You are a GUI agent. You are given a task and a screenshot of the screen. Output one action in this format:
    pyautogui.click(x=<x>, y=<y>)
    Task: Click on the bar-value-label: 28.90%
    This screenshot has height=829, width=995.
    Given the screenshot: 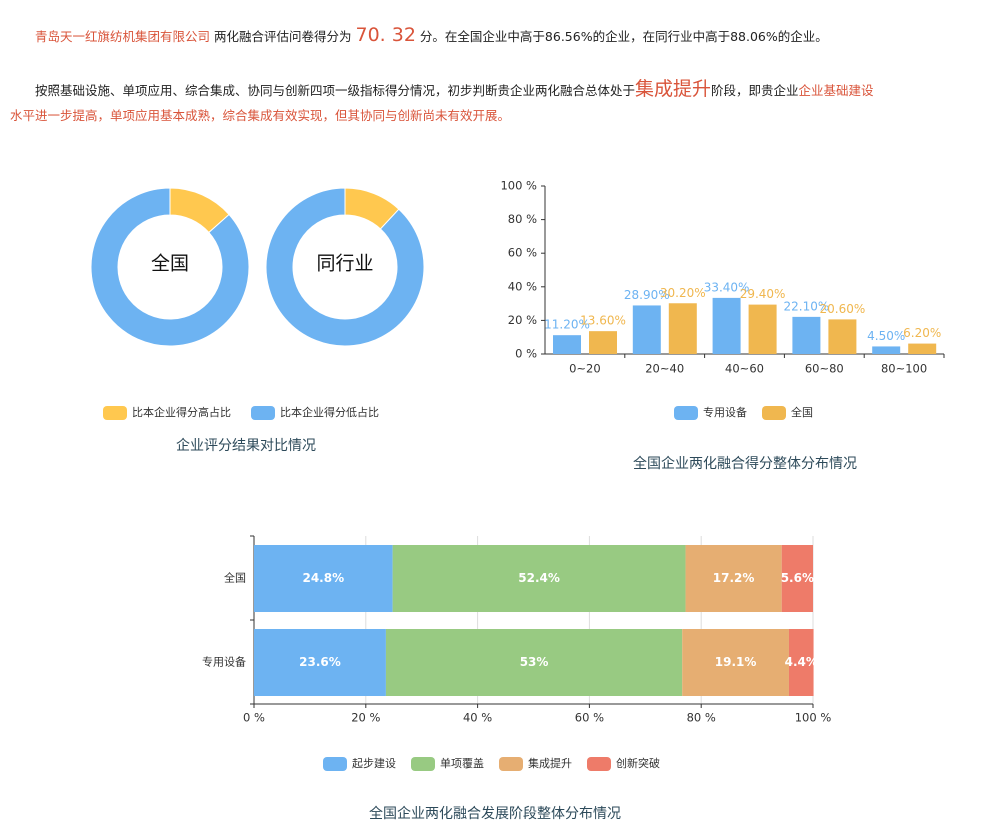 What is the action you would take?
    pyautogui.click(x=647, y=295)
    